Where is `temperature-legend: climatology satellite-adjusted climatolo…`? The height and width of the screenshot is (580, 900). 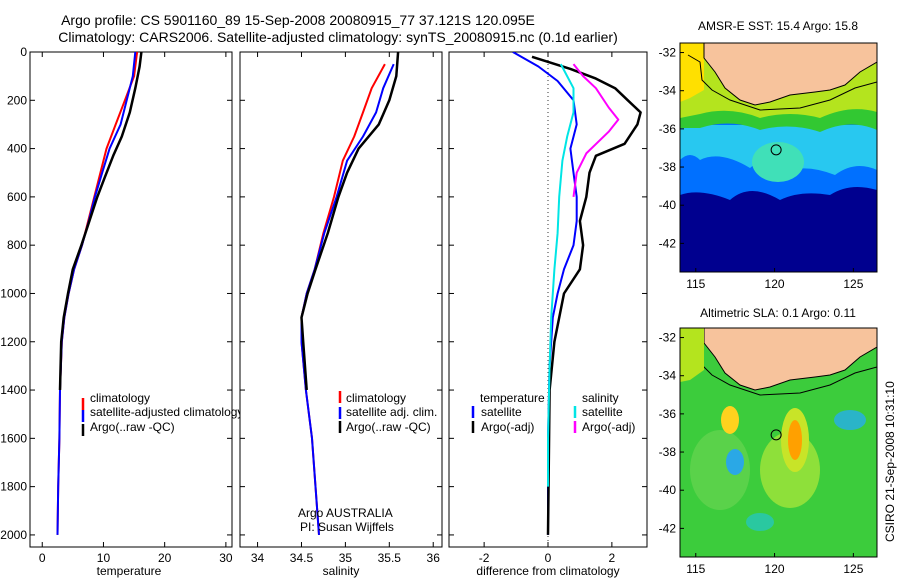 temperature-legend: climatology satellite-adjusted climatolo… is located at coordinates (162, 413).